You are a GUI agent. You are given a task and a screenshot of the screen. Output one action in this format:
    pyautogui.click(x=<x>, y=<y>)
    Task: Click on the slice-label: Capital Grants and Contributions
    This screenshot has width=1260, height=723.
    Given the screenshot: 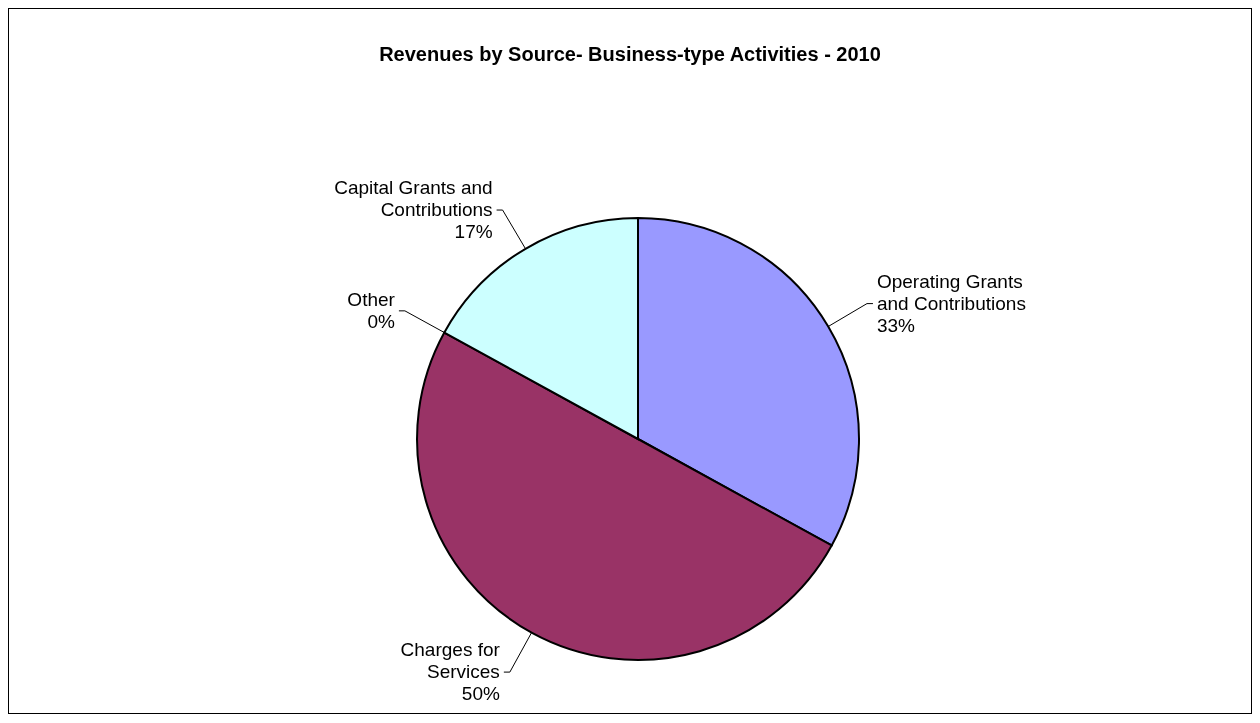 What is the action you would take?
    pyautogui.click(x=413, y=199)
    